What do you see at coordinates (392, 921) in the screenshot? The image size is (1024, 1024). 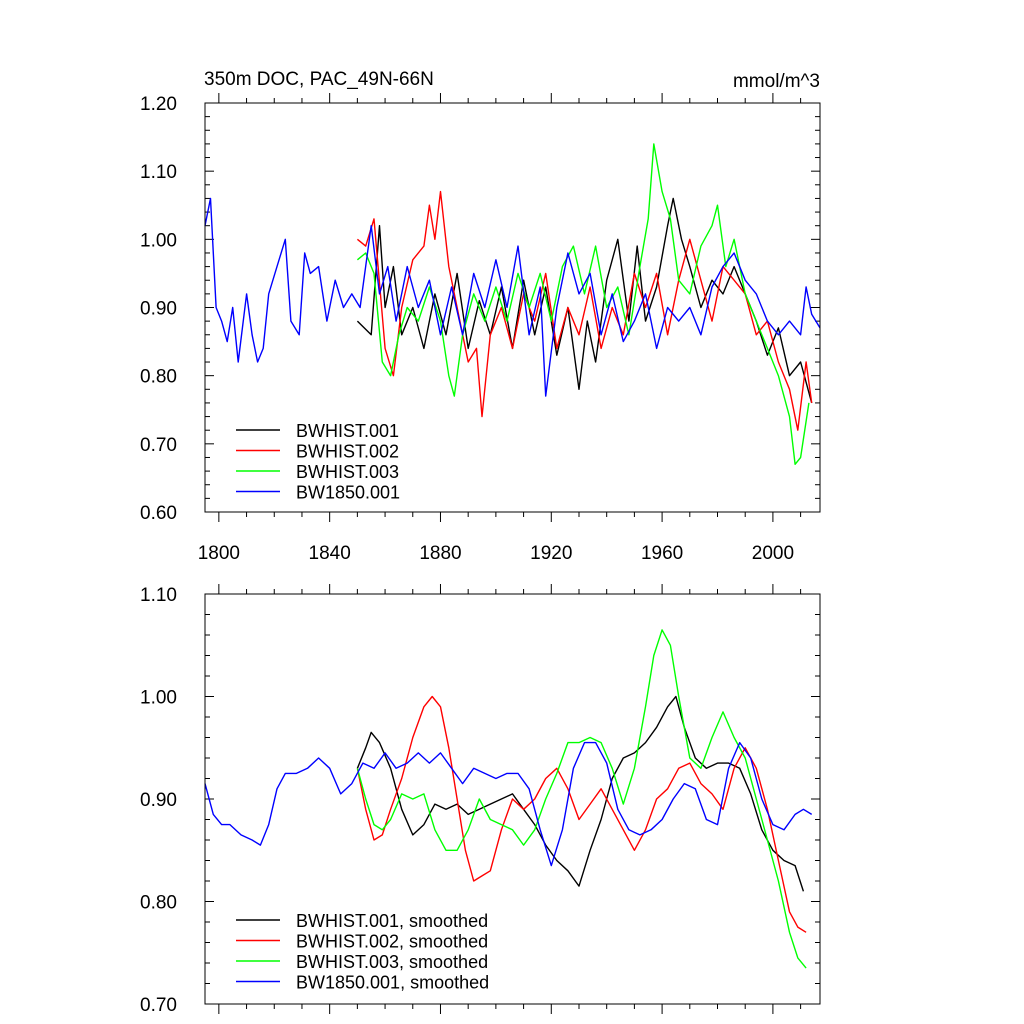 I see `bottom-legend-label: BWHIST.001, smoothed` at bounding box center [392, 921].